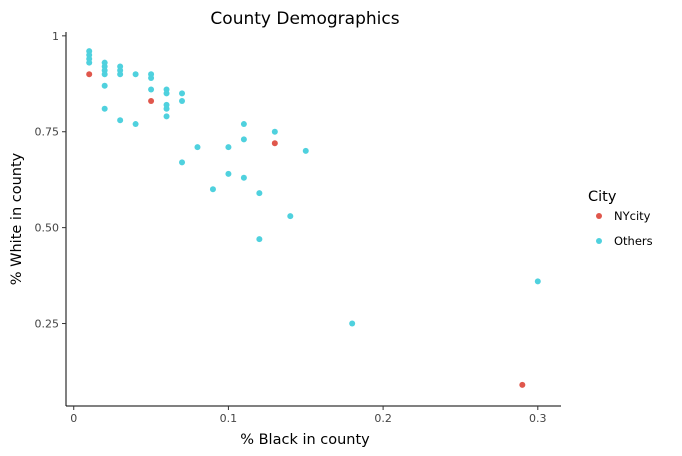  What do you see at coordinates (229, 418) in the screenshot?
I see `x-tick-label: 0.1` at bounding box center [229, 418].